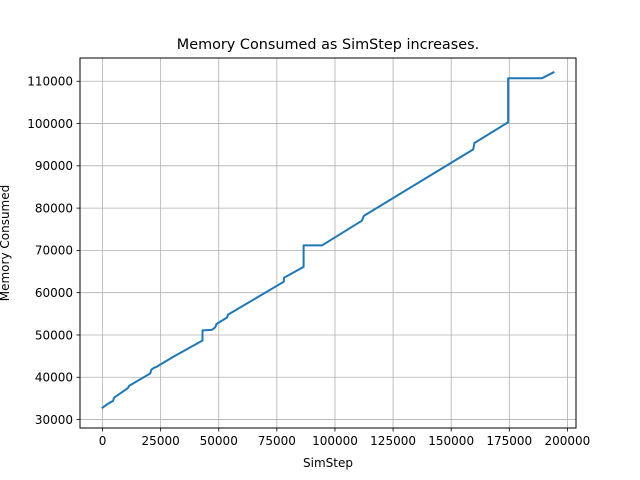 Image resolution: width=640 pixels, height=480 pixels. Describe the element at coordinates (54, 208) in the screenshot. I see `y-tick-label: 80000` at that location.